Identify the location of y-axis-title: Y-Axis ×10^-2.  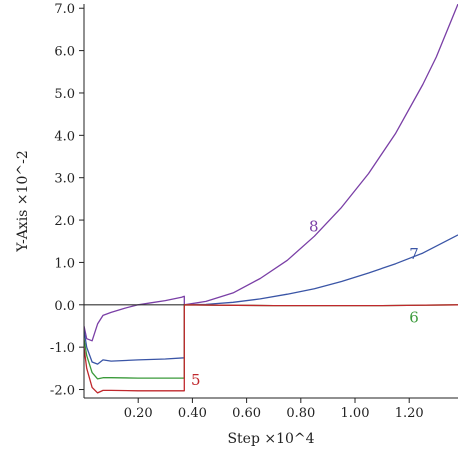
(23, 201).